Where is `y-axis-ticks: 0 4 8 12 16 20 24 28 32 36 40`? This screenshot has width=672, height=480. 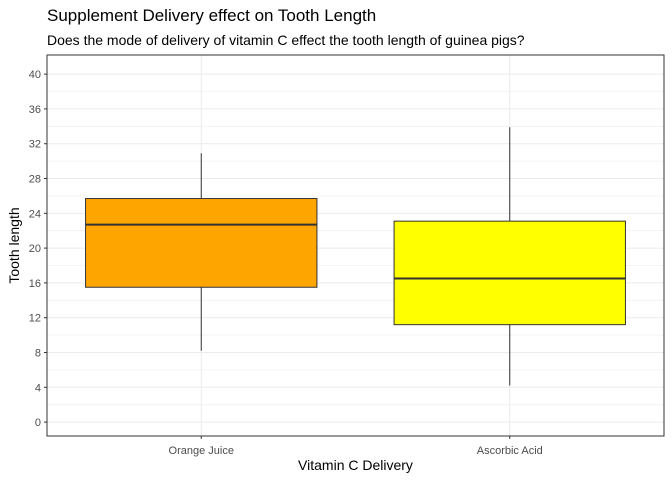
y-axis-ticks: 0 4 8 12 16 20 24 28 32 36 40 is located at coordinates (38, 249).